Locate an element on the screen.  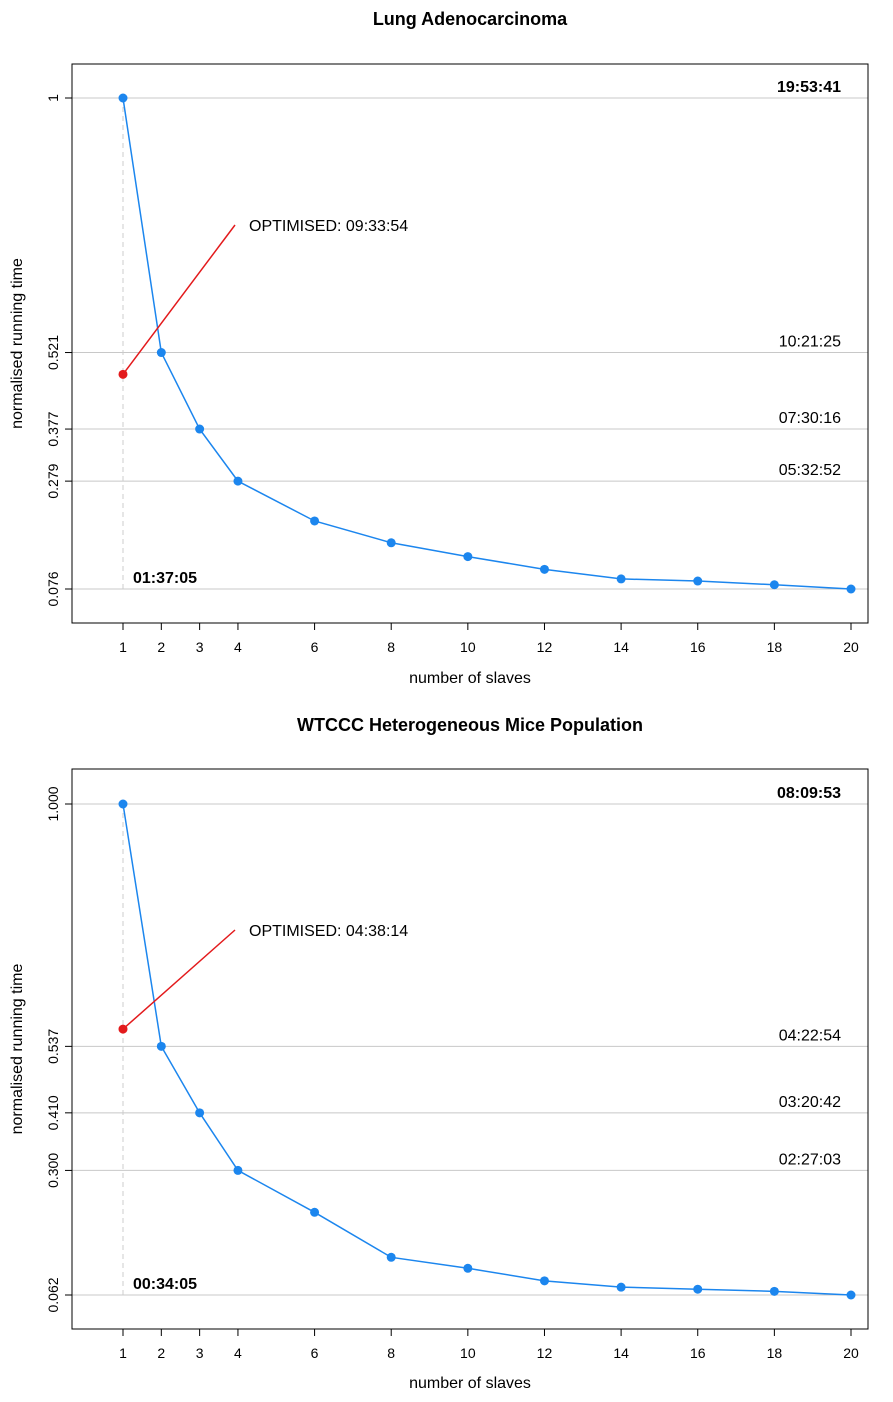
optimised-label: OPTIMISED: 04:38:14 is located at coordinates (328, 931).